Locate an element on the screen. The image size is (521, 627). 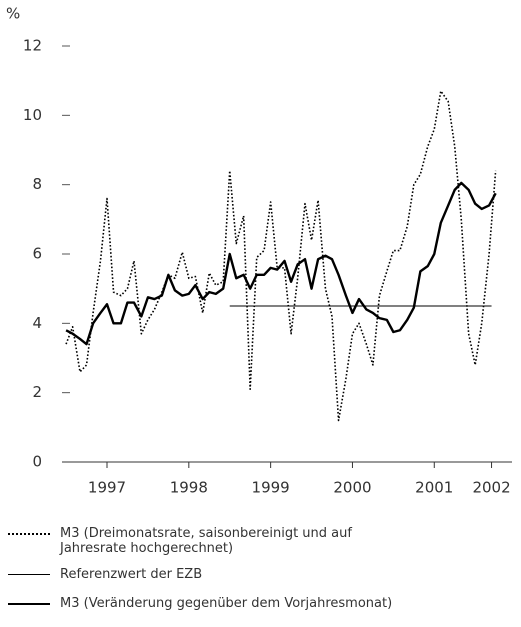
x-tick-label: 2000 is located at coordinates (352, 488).